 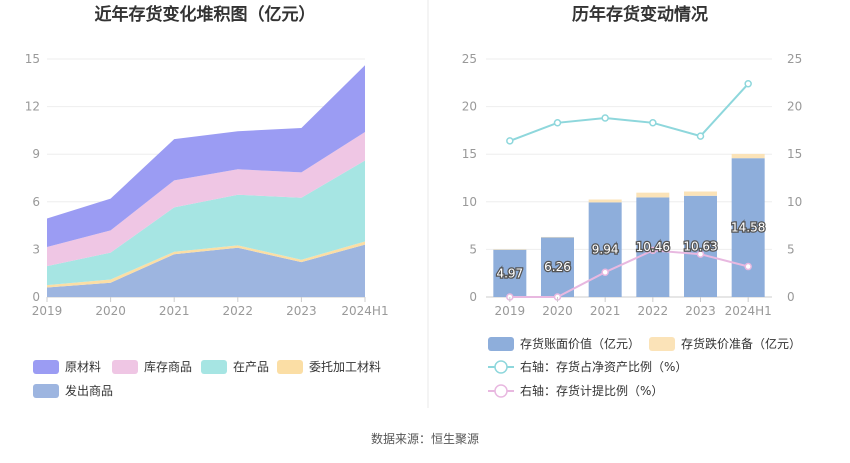 What do you see at coordinates (653, 311) in the screenshot?
I see `right-x-tick-label: 2022` at bounding box center [653, 311].